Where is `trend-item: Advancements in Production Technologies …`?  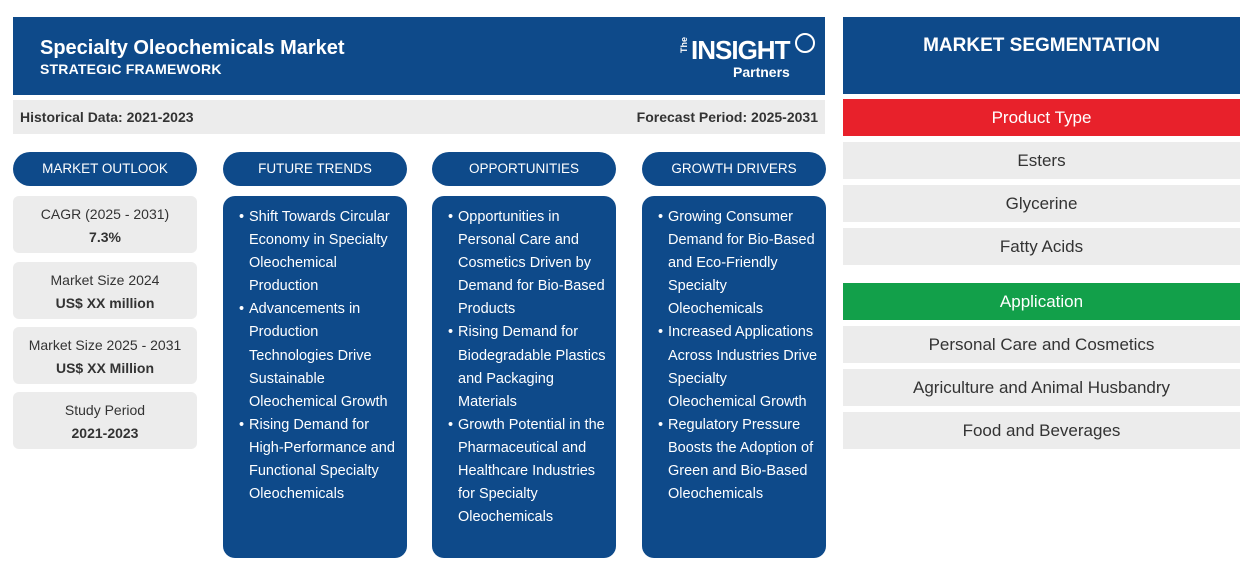
trend-item: Advancements in Production Technologies … is located at coordinates (319, 355).